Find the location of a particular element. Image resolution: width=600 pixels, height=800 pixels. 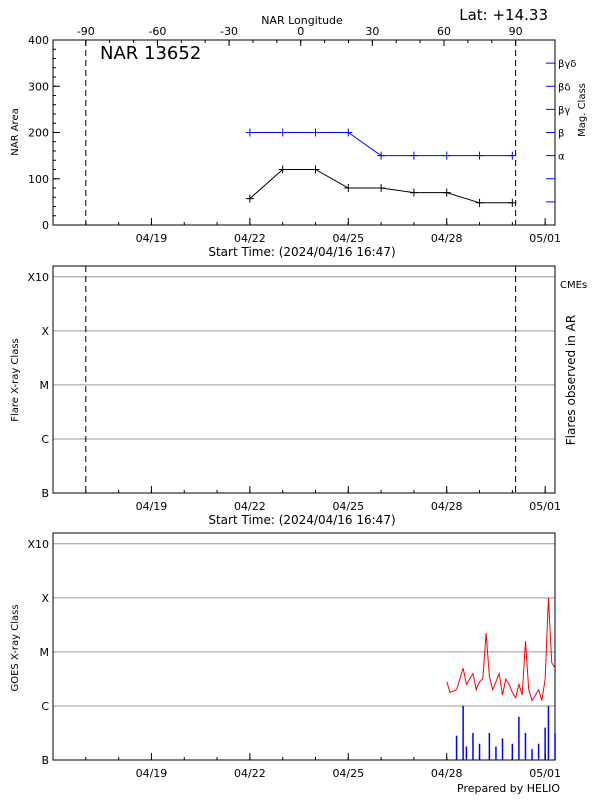

right-axis-label: Mag. Class is located at coordinates (582, 110).